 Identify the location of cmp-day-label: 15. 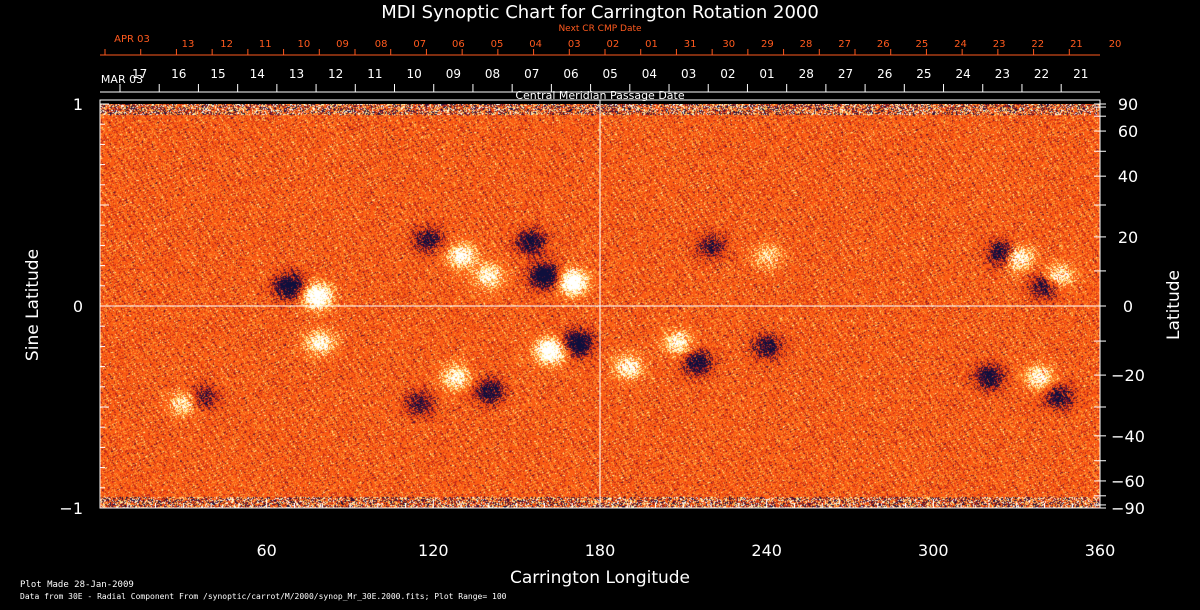
(217, 74).